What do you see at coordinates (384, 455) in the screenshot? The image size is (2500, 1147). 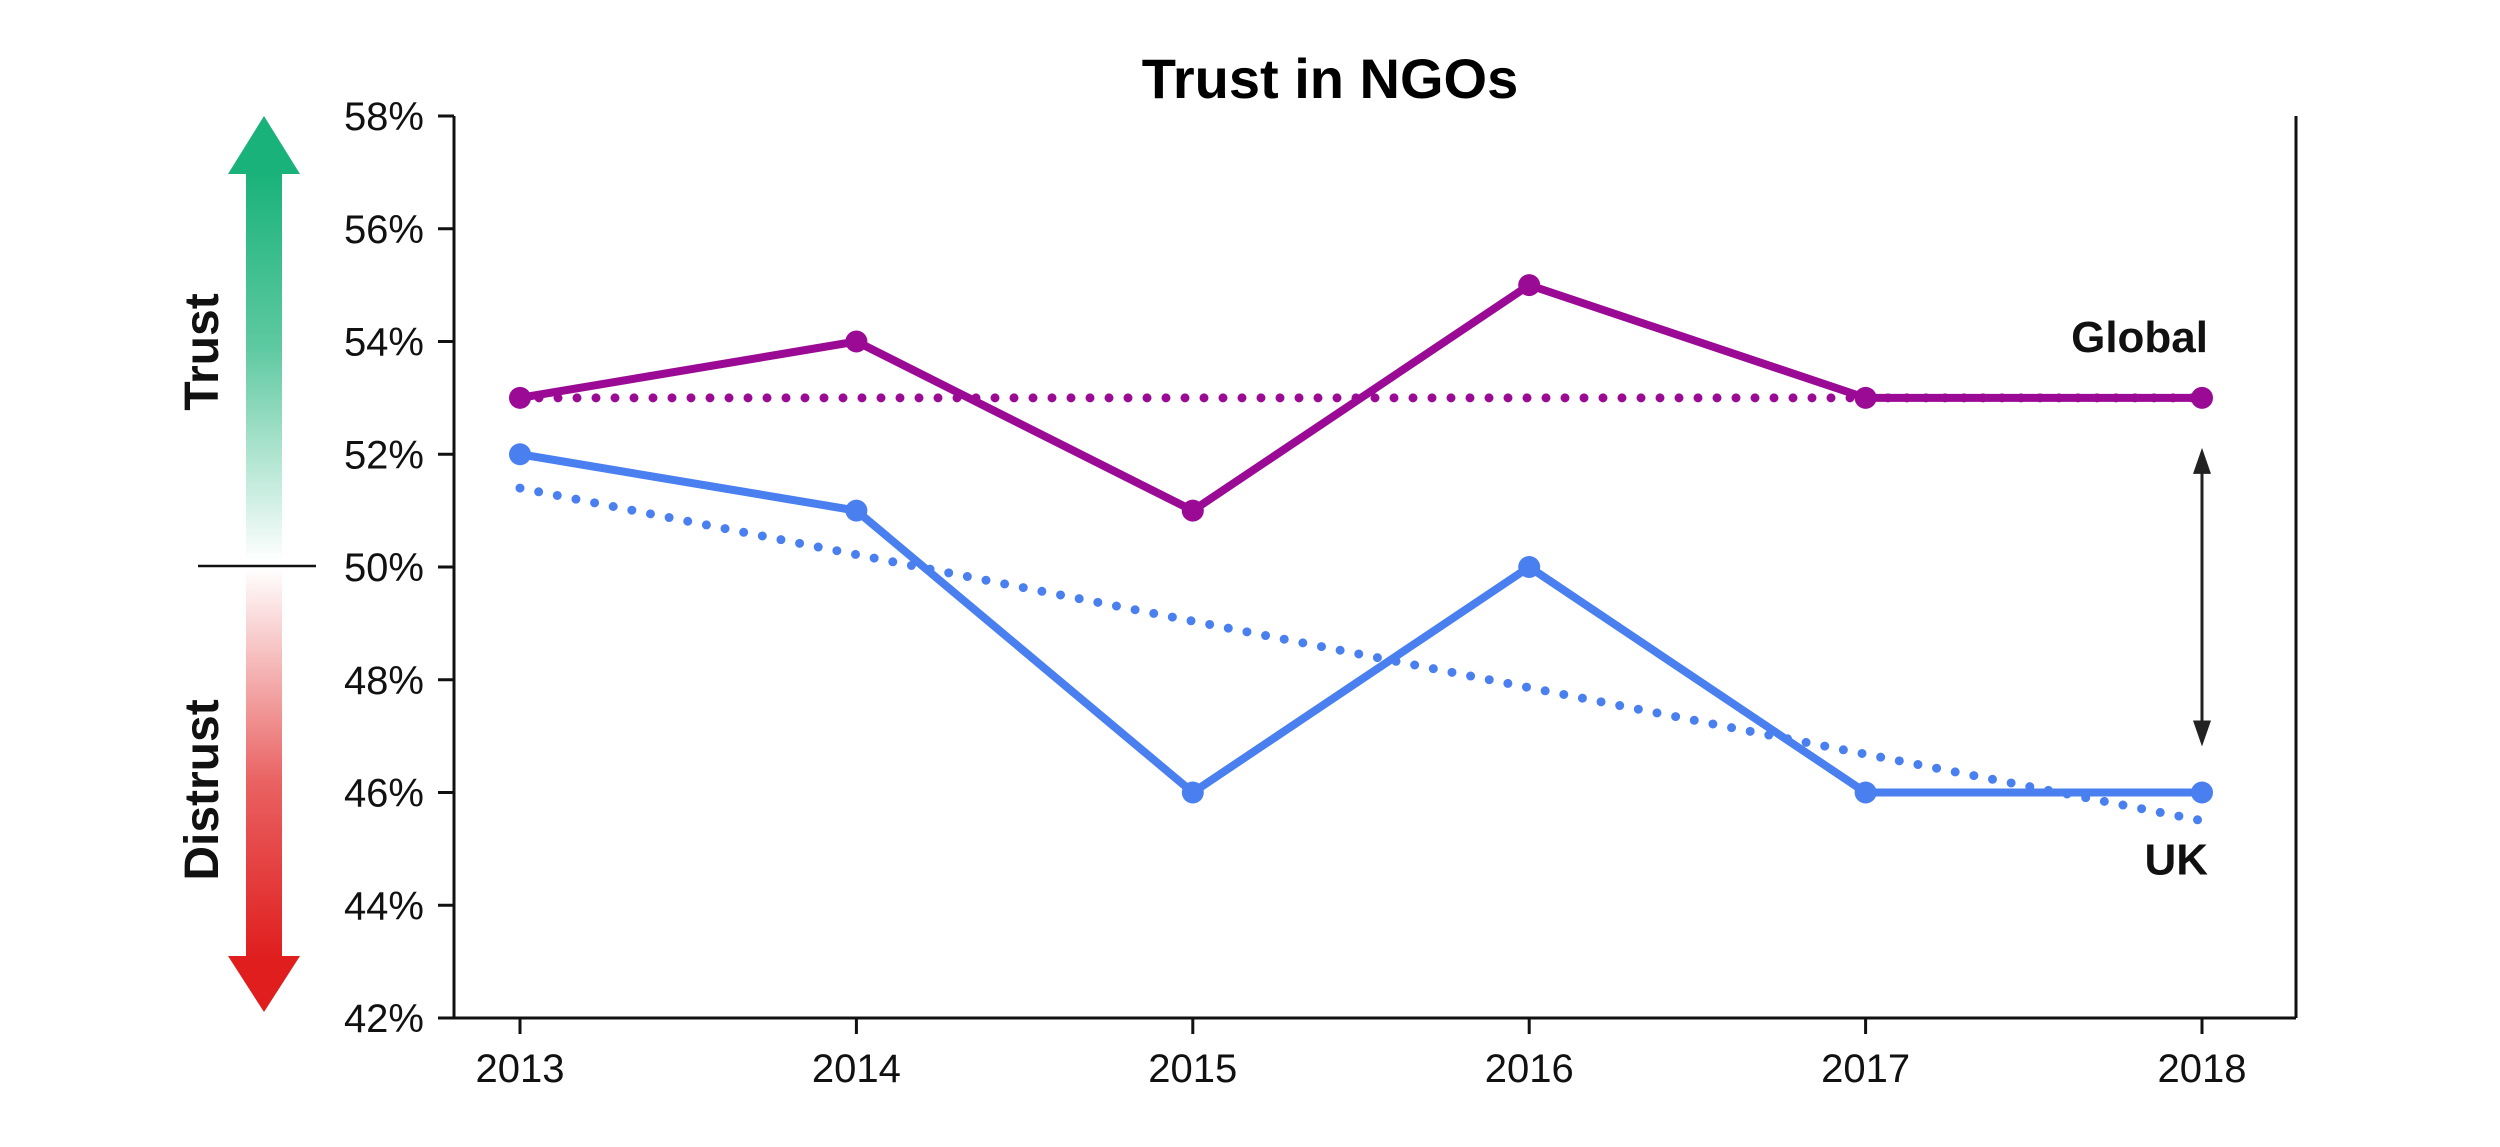 I see `y-tick-label: 52%` at bounding box center [384, 455].